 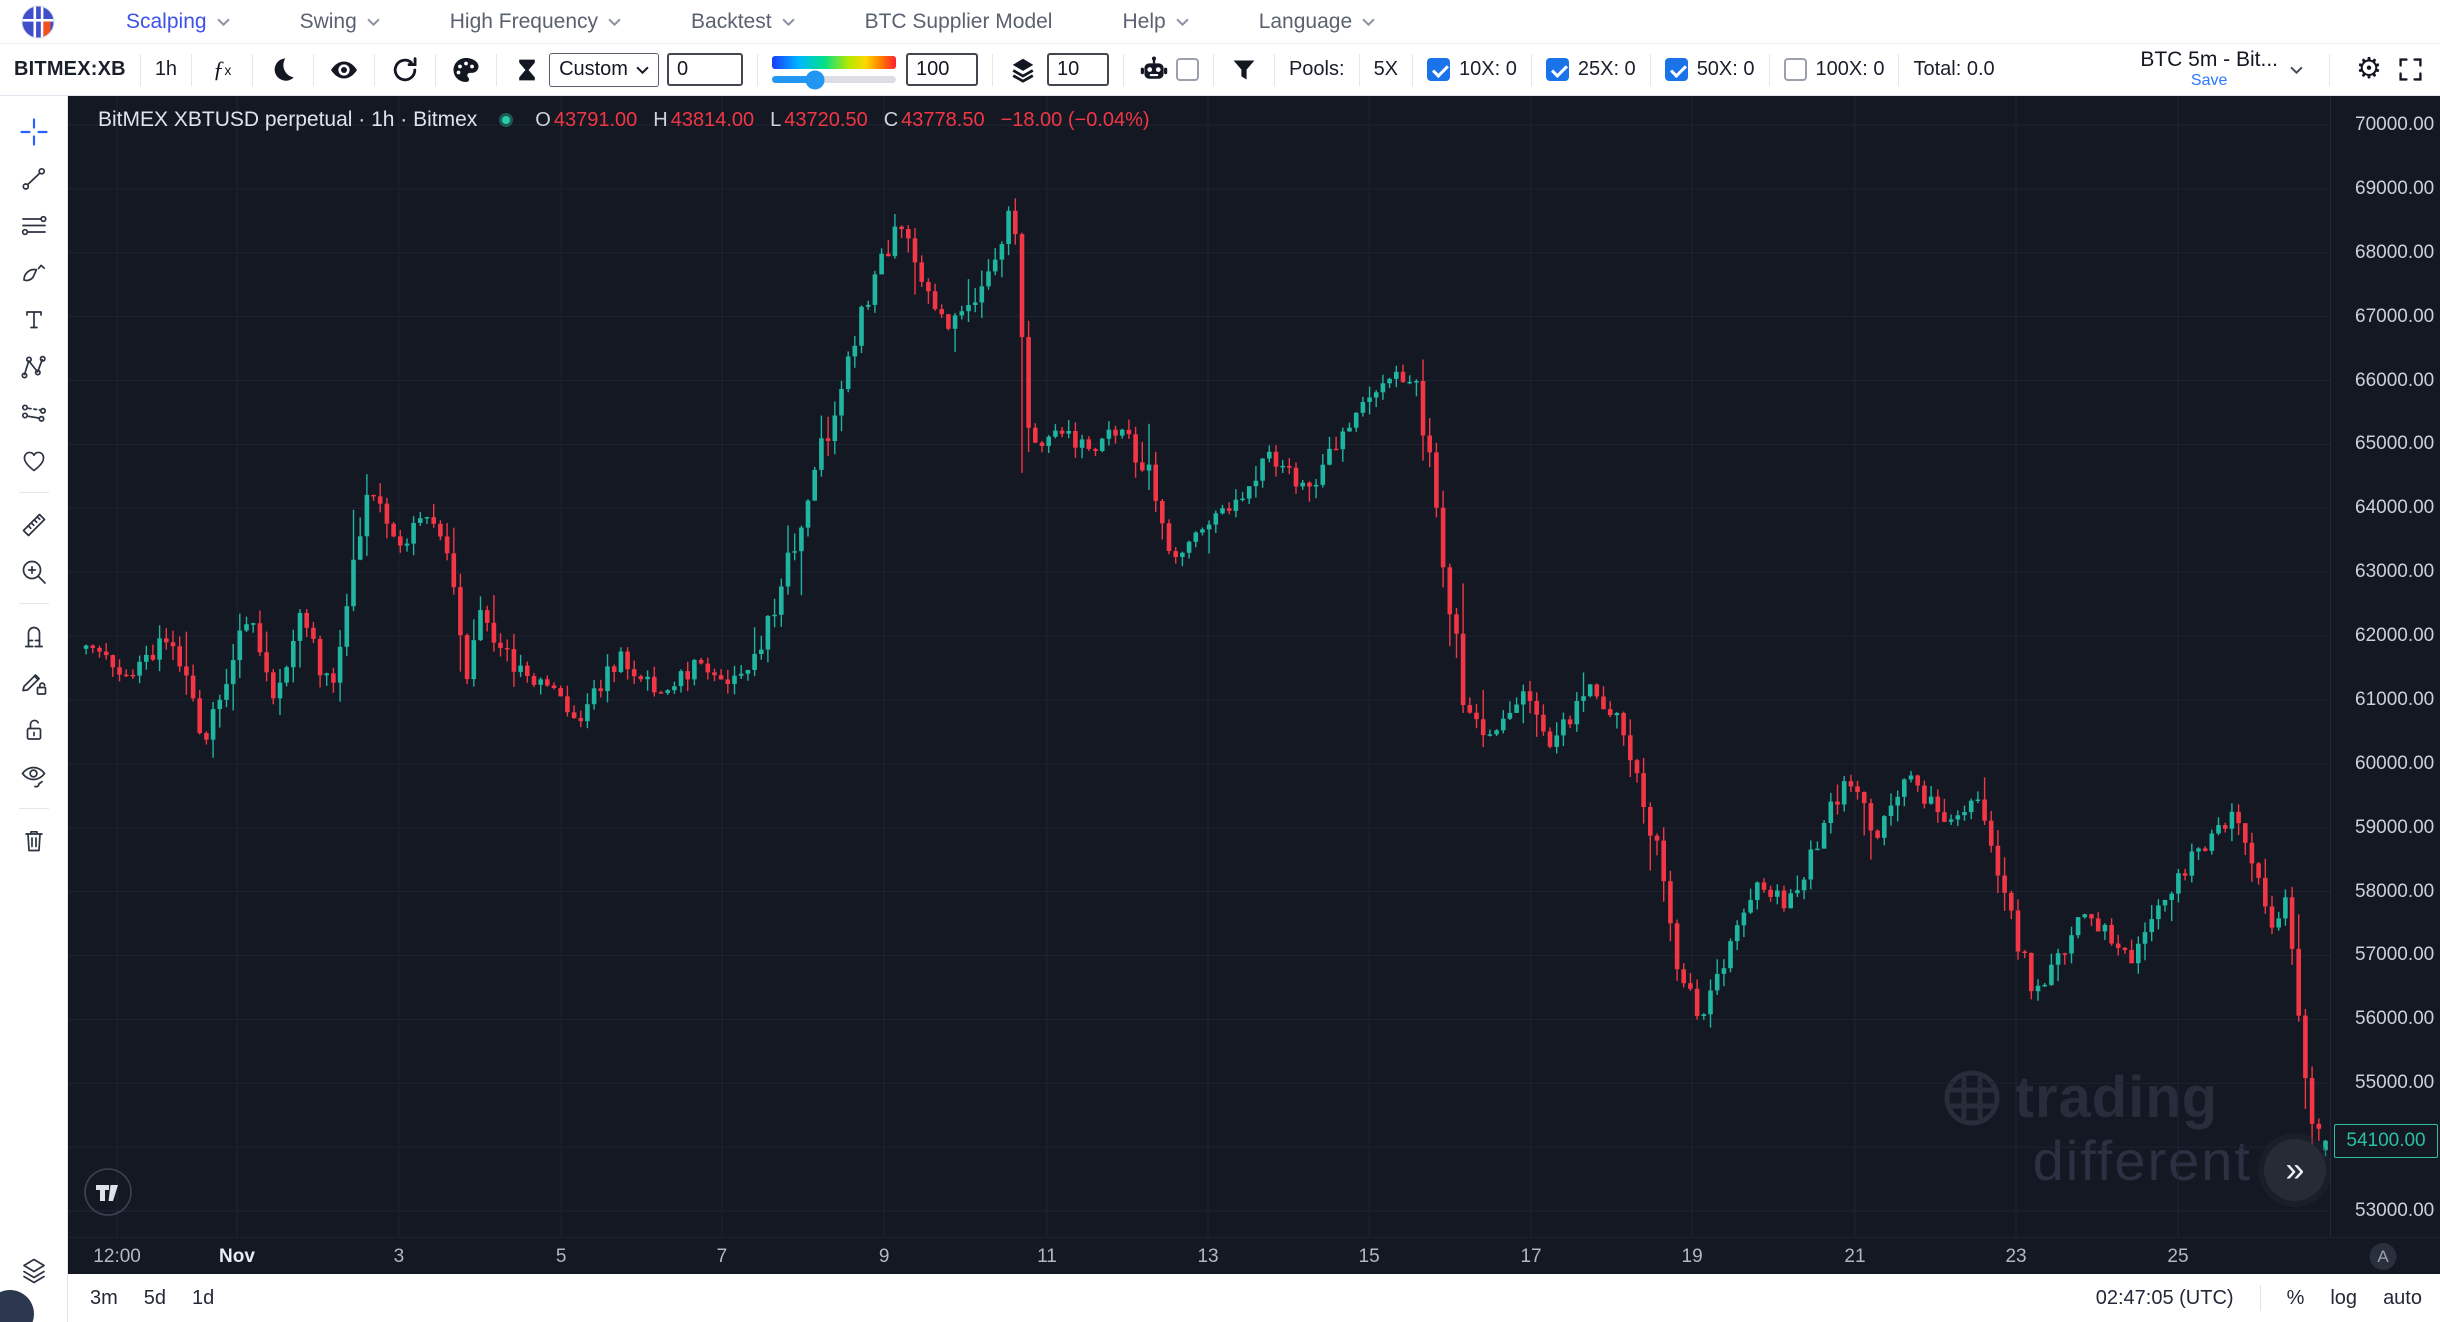 What do you see at coordinates (959, 22) in the screenshot?
I see `menu-btc-supplier-model: BTC Supplier Model` at bounding box center [959, 22].